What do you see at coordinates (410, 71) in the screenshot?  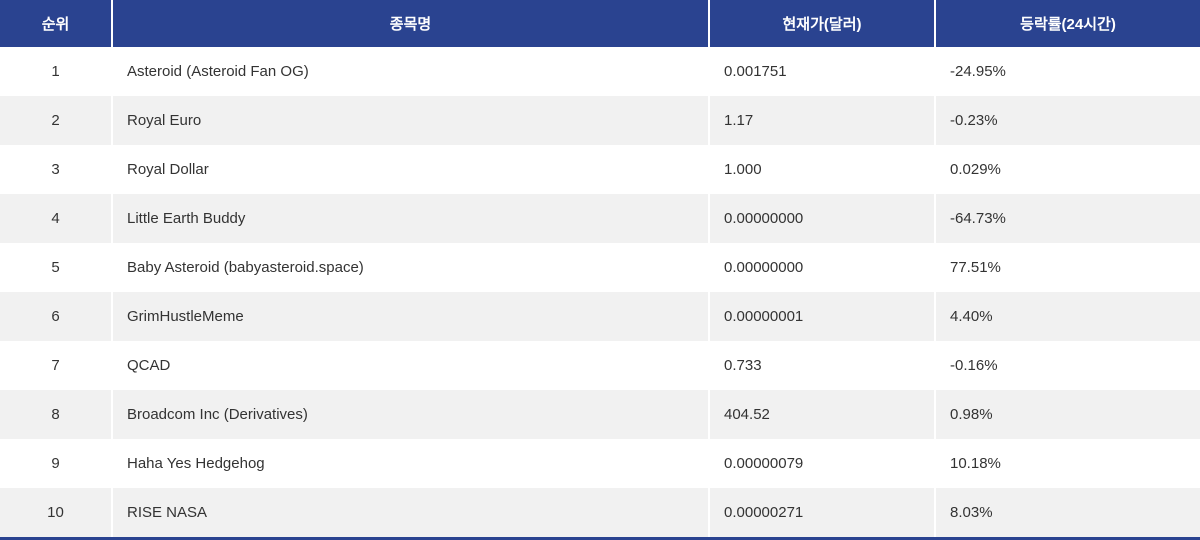 I see `name-cell: Asteroid (Asteroid Fan OG)` at bounding box center [410, 71].